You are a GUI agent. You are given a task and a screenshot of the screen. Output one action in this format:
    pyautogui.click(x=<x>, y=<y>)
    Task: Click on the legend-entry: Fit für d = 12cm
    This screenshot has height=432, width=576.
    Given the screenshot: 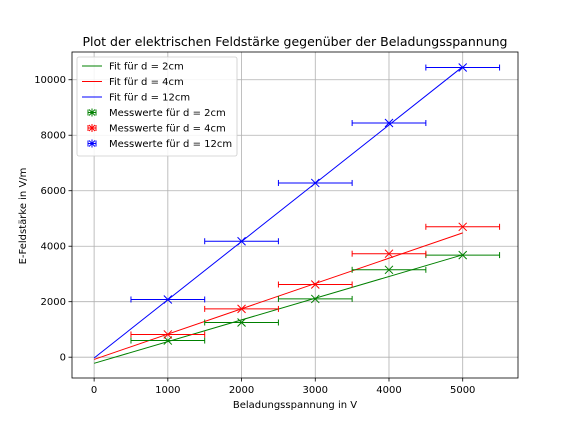 What is the action you would take?
    pyautogui.click(x=136, y=98)
    